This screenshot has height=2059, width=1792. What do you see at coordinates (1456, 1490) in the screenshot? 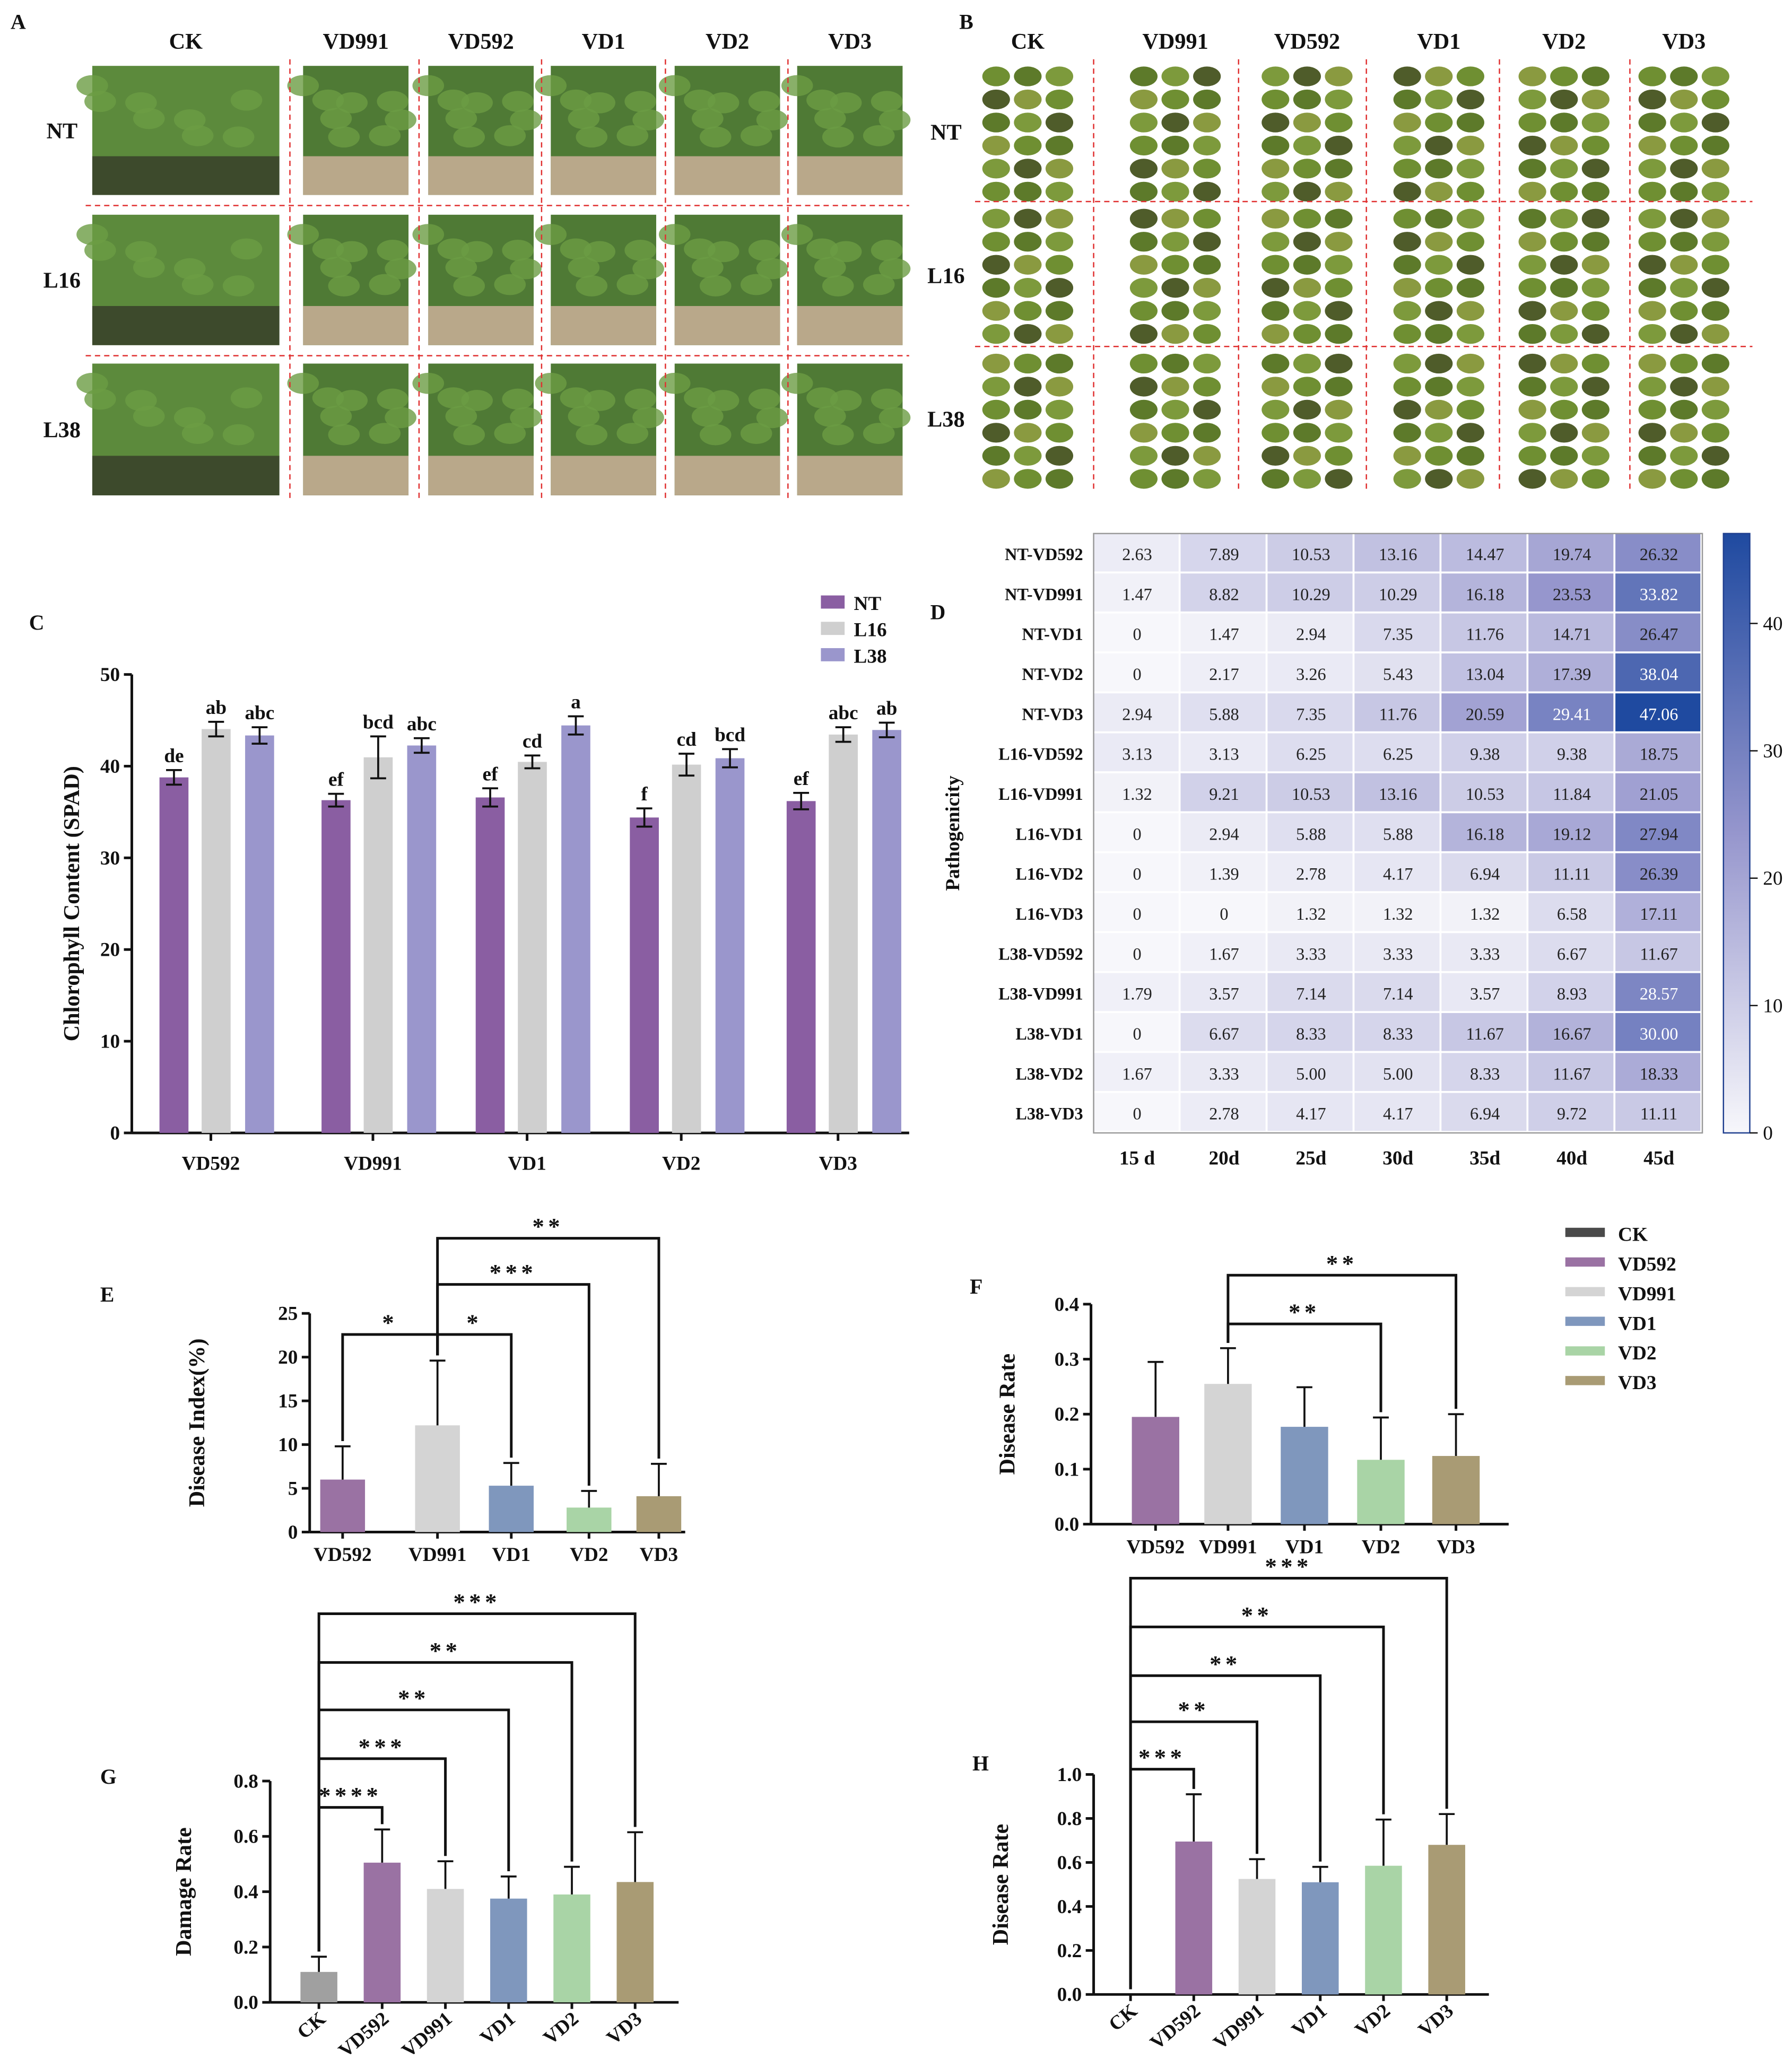
I see `bar-vd3` at bounding box center [1456, 1490].